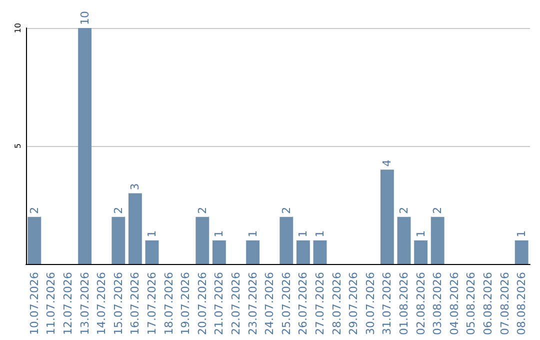 This screenshot has height=340, width=540. Describe the element at coordinates (118, 304) in the screenshot. I see `x-tick-label: 15.07.2026` at that location.